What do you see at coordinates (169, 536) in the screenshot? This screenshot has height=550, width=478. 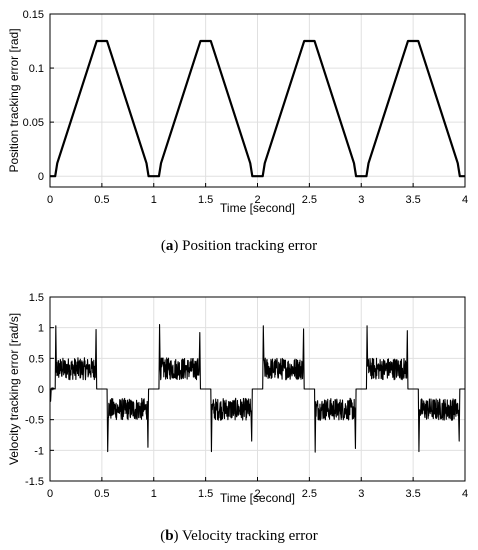 I see `velocity-caption-letter: b` at bounding box center [169, 536].